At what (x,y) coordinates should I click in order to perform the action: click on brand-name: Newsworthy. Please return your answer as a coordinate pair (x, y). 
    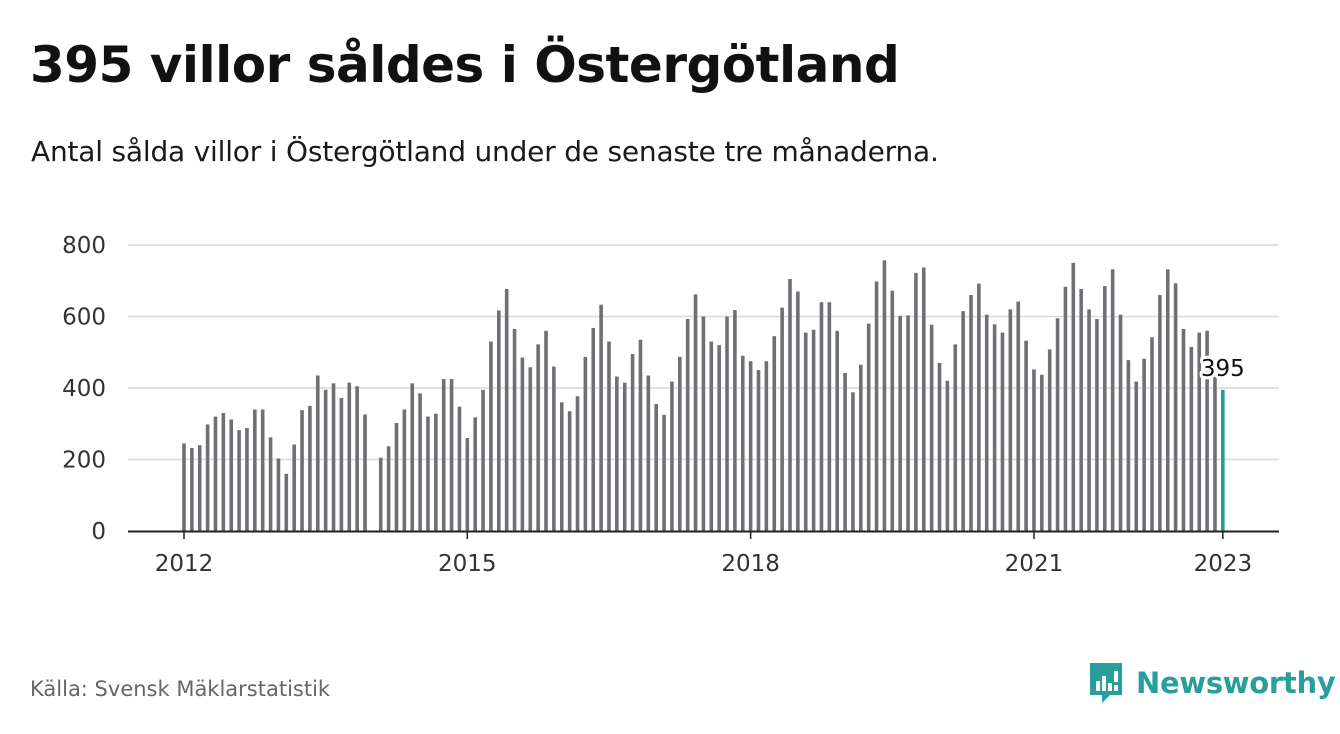
    Looking at the image, I should click on (1236, 683).